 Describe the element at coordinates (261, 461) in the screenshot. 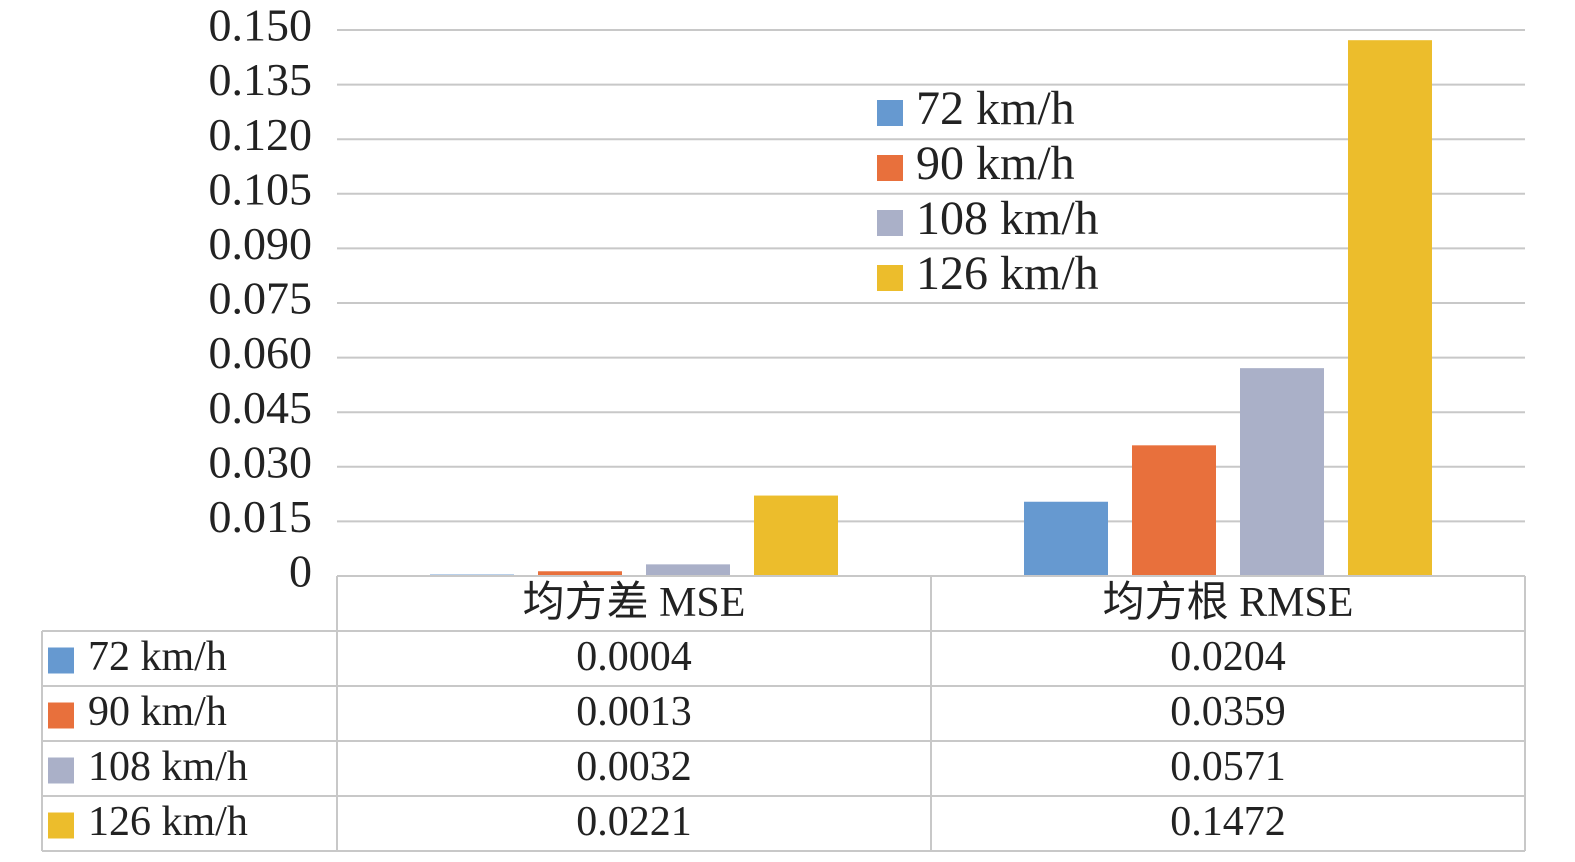

I see `y-tick-label: 0.030` at that location.